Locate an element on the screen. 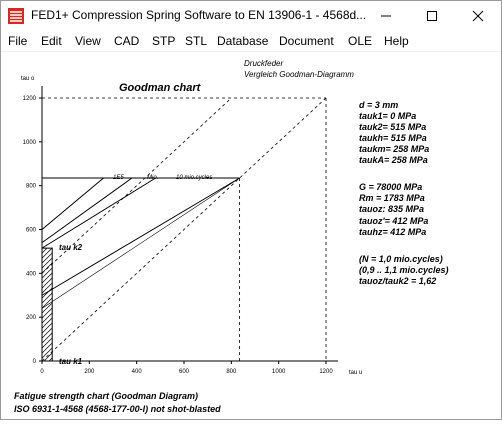 This screenshot has width=502, height=424. menu-help: Help is located at coordinates (396, 41).